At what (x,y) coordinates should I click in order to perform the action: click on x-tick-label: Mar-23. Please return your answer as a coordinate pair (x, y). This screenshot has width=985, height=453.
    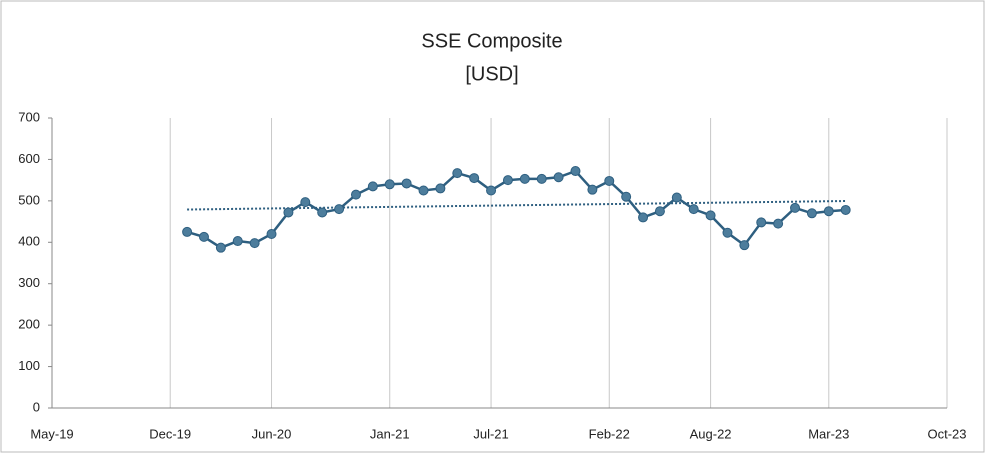
    Looking at the image, I should click on (828, 433).